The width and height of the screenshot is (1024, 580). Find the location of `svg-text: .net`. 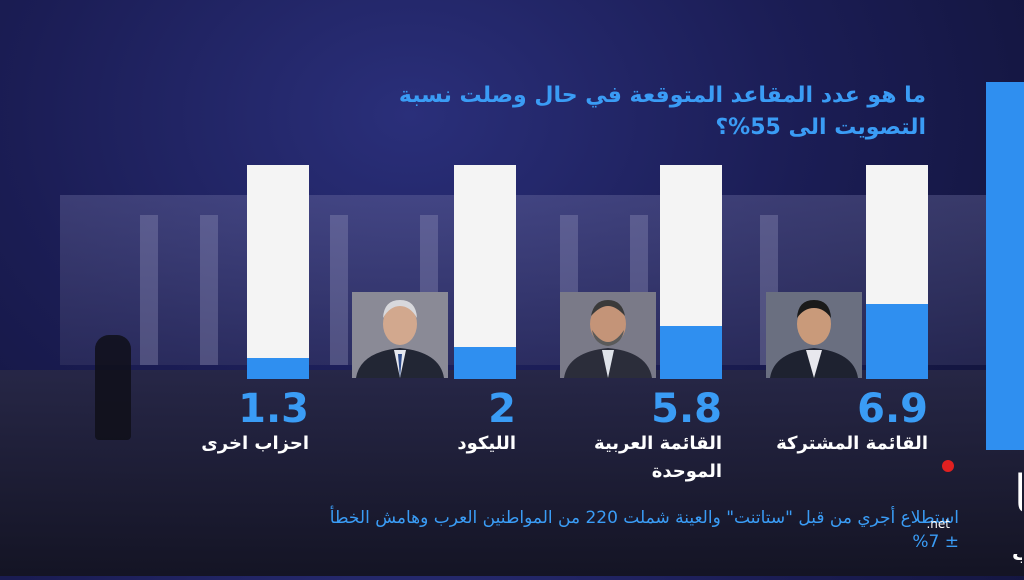

svg-text: .net is located at coordinates (938, 524).